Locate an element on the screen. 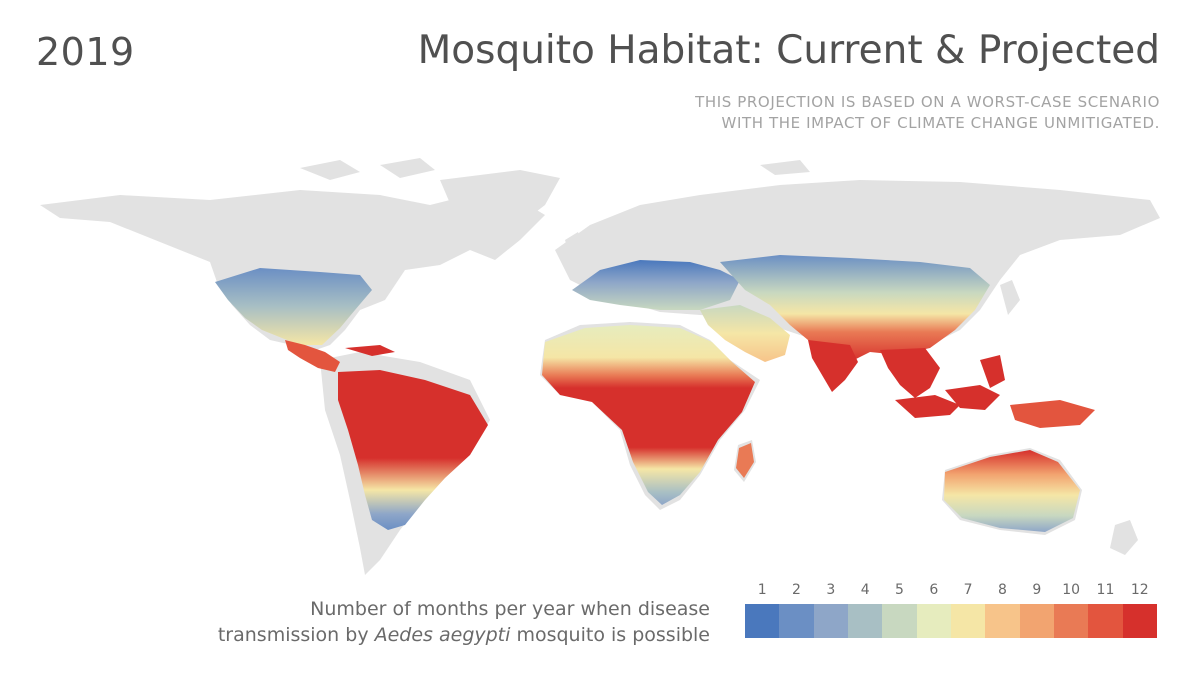 The height and width of the screenshot is (675, 1200). habitat-africa is located at coordinates (648, 415).